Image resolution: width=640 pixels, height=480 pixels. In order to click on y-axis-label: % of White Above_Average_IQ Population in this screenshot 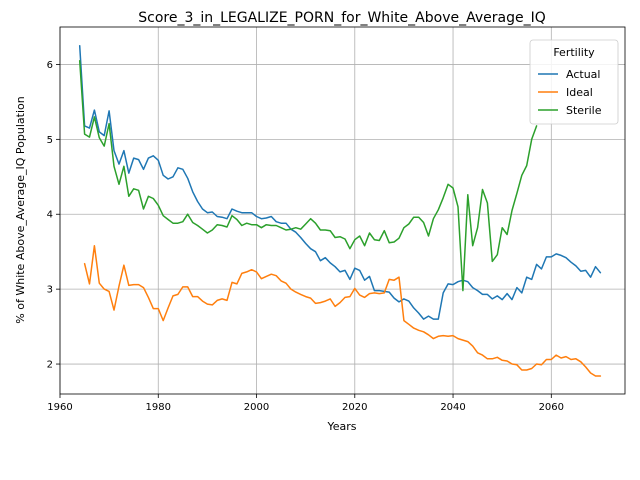, I will do `click(20, 209)`.